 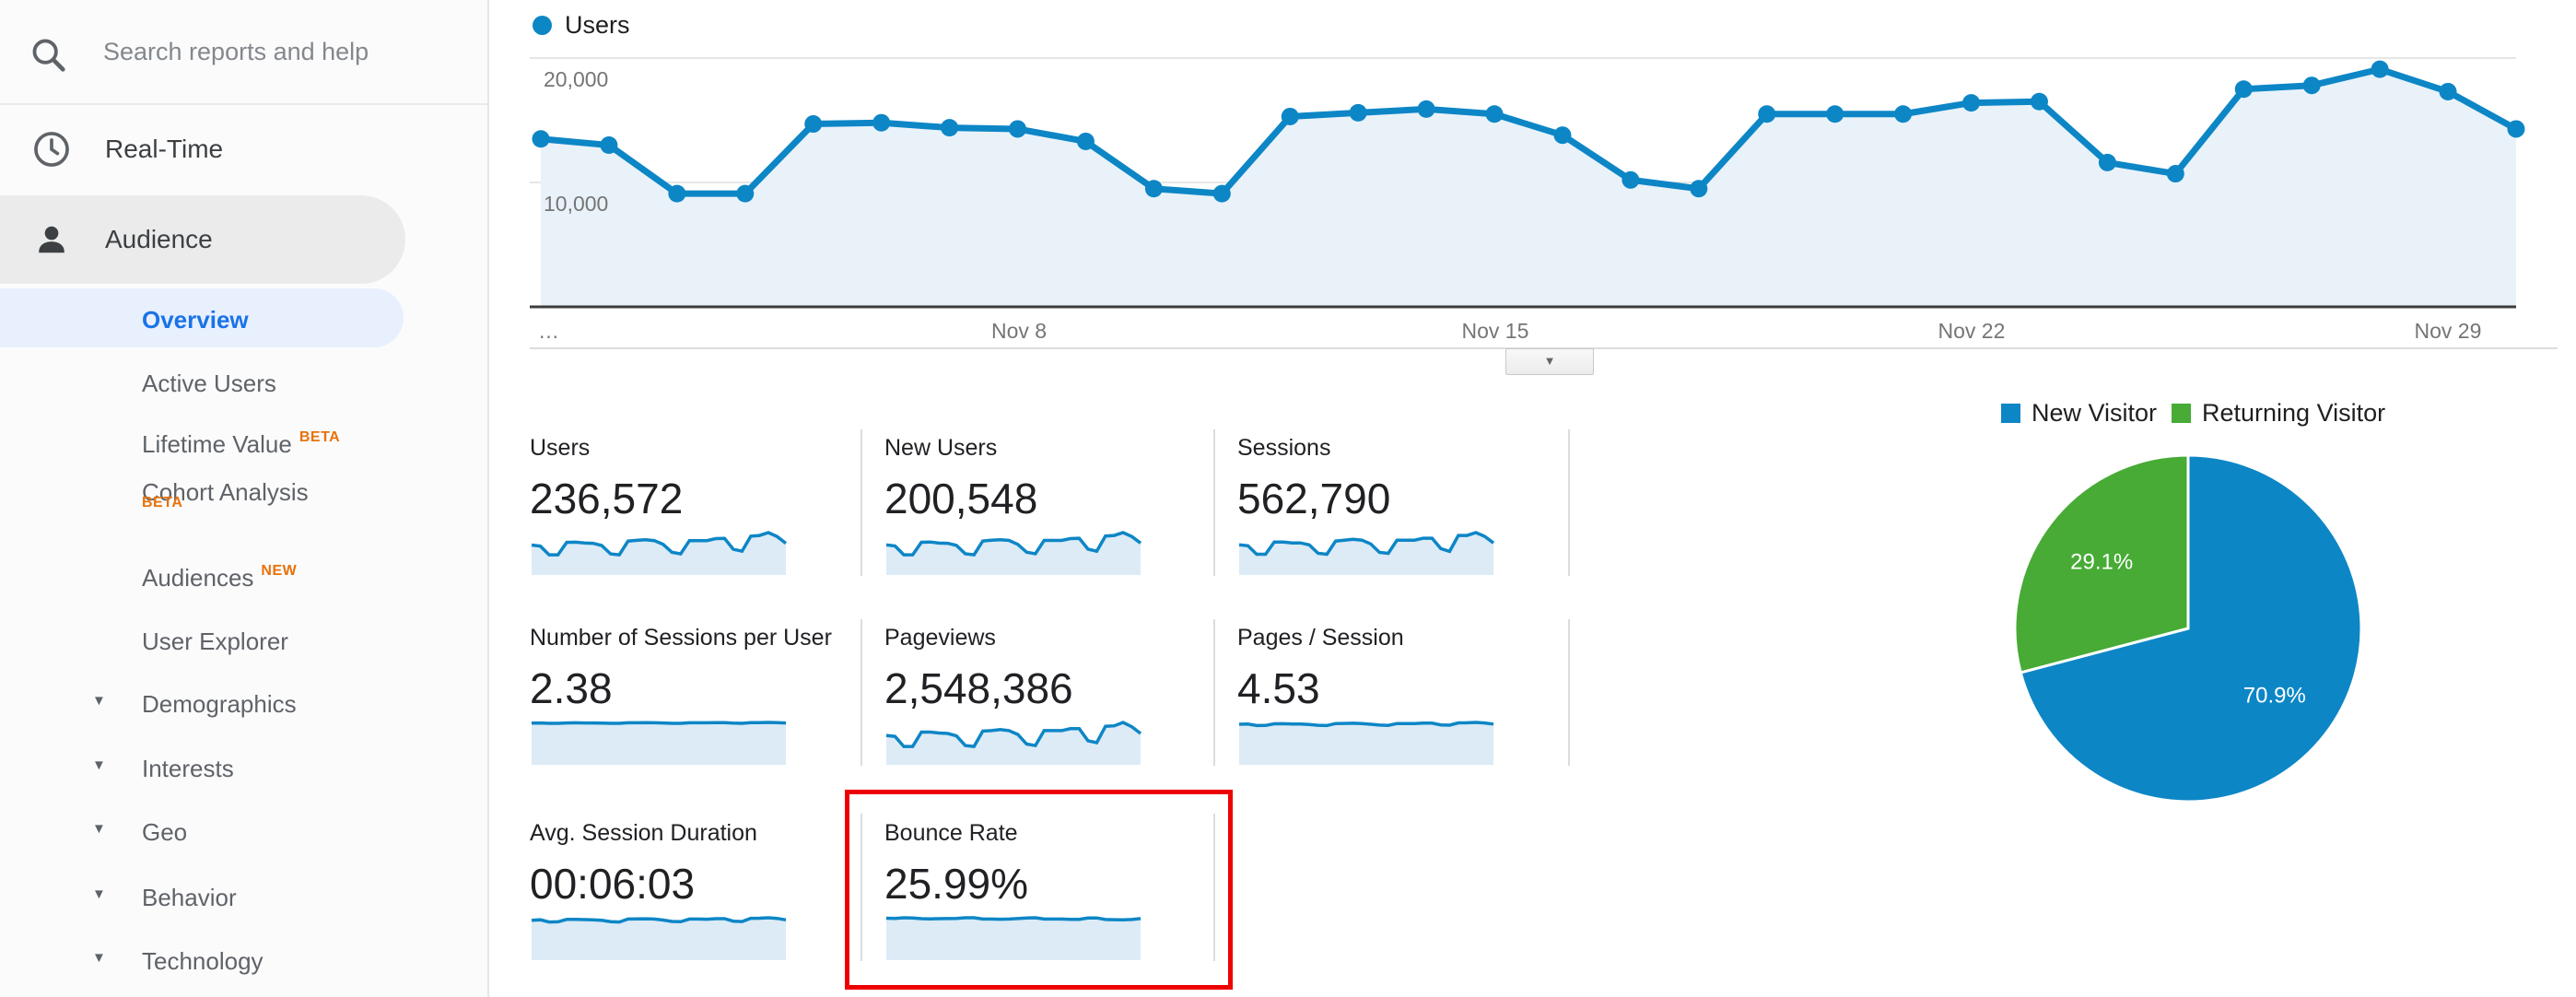 What do you see at coordinates (686, 706) in the screenshot?
I see `metric-card-number-of-sessions-per-user: Number of Sessions per User 2.38` at bounding box center [686, 706].